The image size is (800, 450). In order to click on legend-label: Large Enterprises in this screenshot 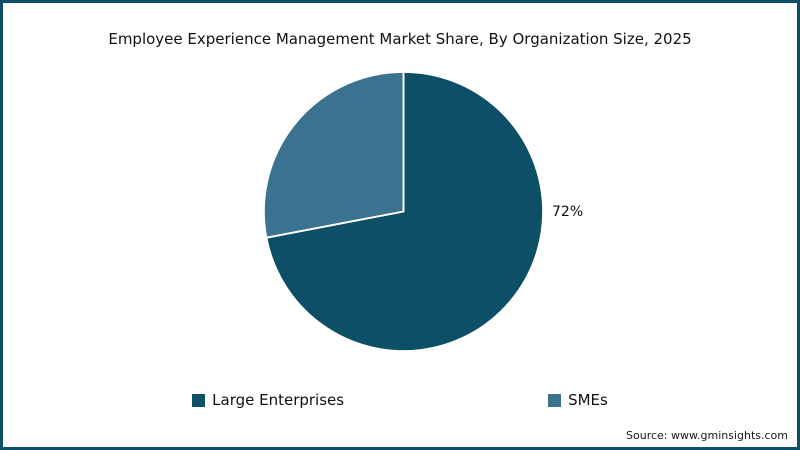, I will do `click(278, 400)`.